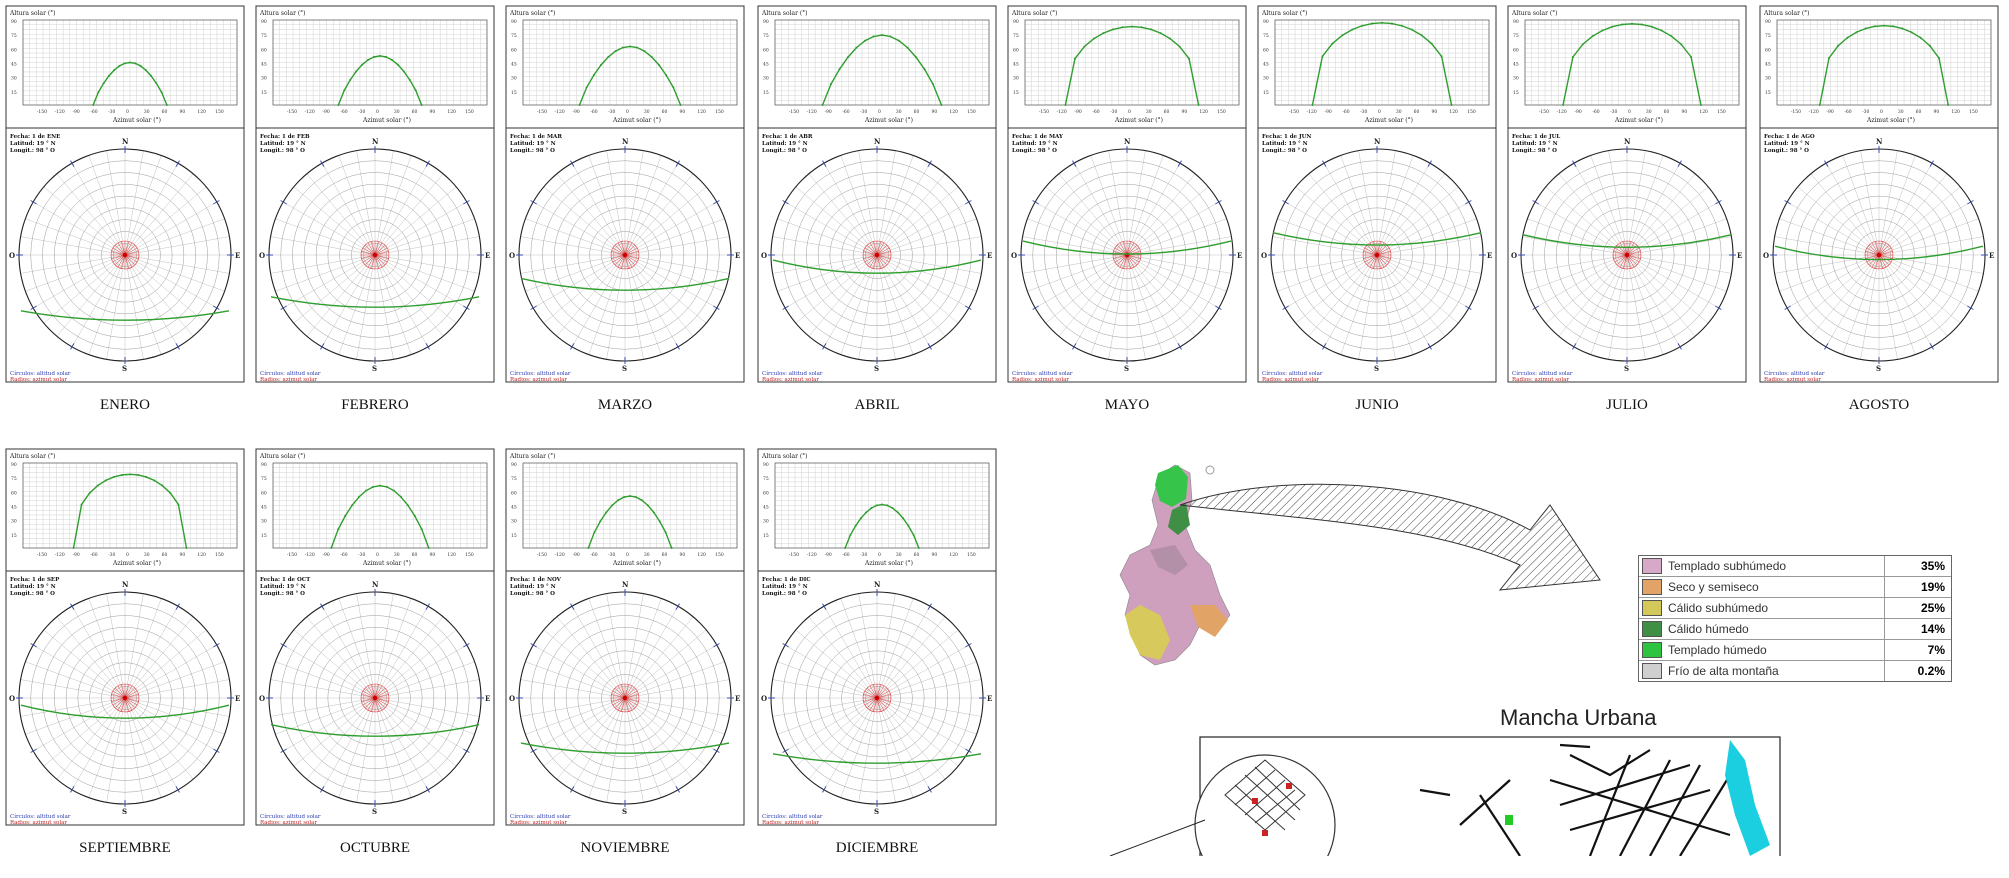  Describe the element at coordinates (1718, 608) in the screenshot. I see `legend-climate-name: Cálido subhúmedo` at that location.